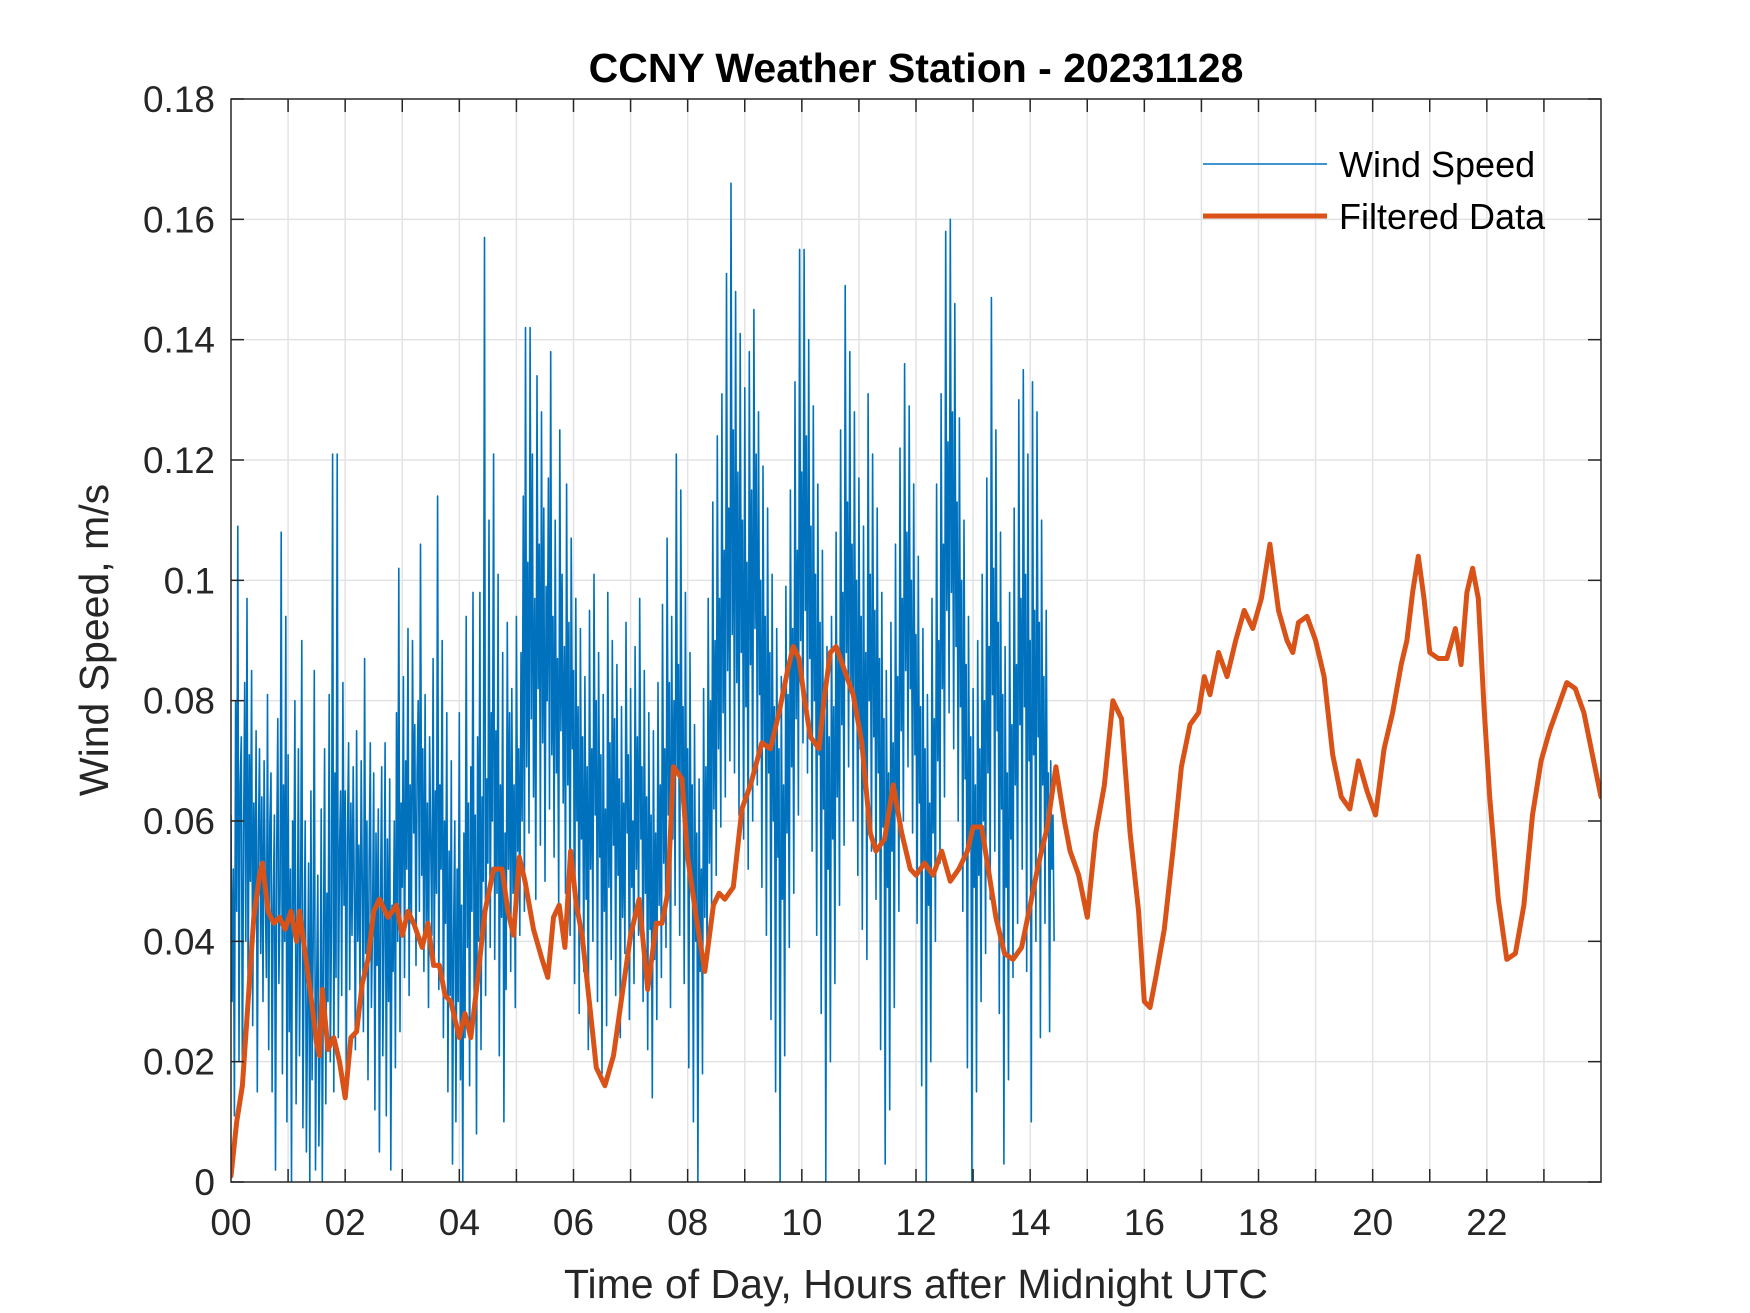  I want to click on x-tick-label: 04, so click(459, 1222).